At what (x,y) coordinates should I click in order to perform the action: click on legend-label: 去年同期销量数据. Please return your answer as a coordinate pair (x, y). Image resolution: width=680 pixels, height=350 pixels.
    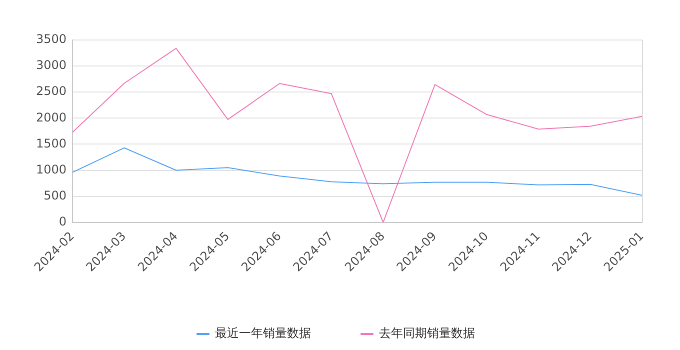
    Looking at the image, I should click on (427, 333).